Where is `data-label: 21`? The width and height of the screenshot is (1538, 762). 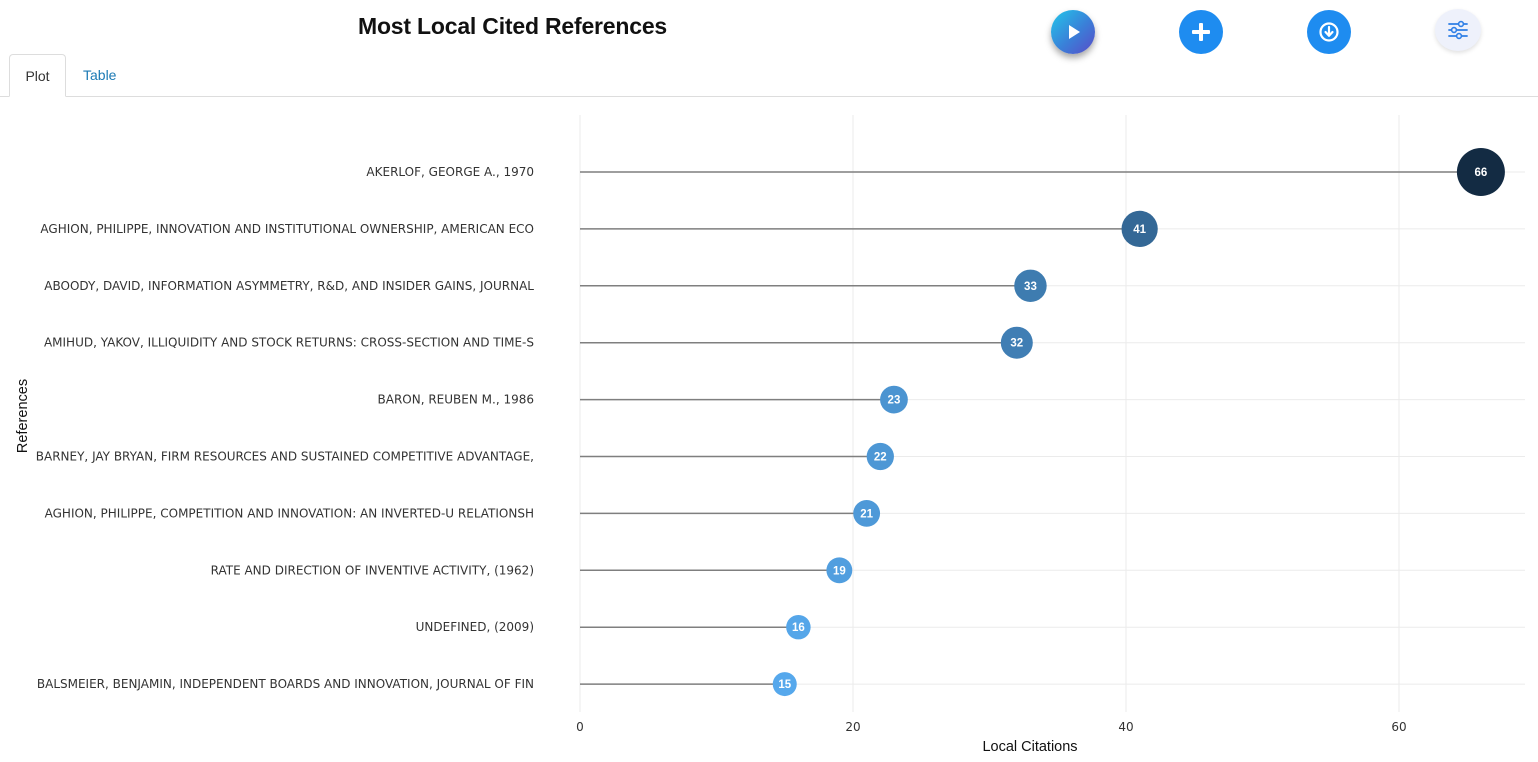 data-label: 21 is located at coordinates (866, 514).